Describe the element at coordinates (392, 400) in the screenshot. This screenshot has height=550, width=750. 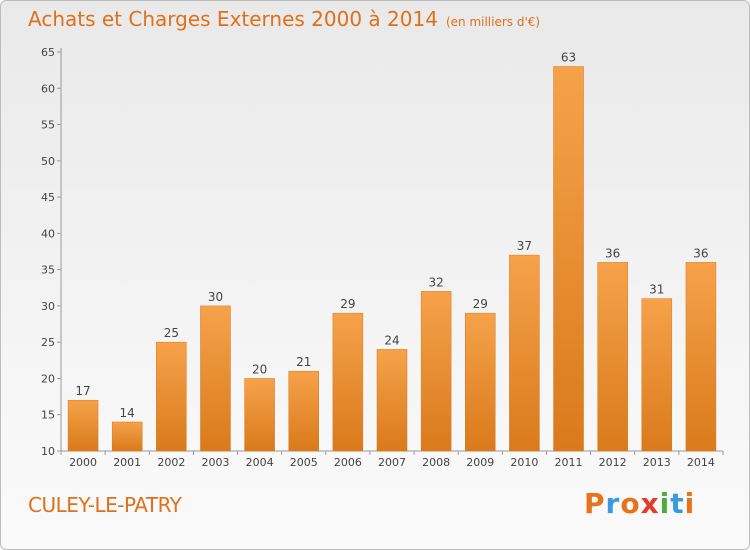
I see `bar-2007` at that location.